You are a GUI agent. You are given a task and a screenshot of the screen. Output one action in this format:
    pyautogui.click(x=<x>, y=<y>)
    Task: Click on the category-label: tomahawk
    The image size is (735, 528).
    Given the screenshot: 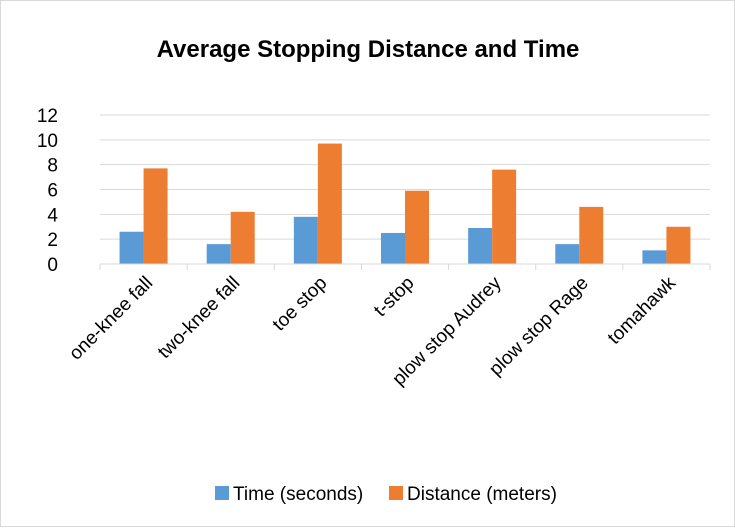 What is the action you would take?
    pyautogui.click(x=642, y=310)
    